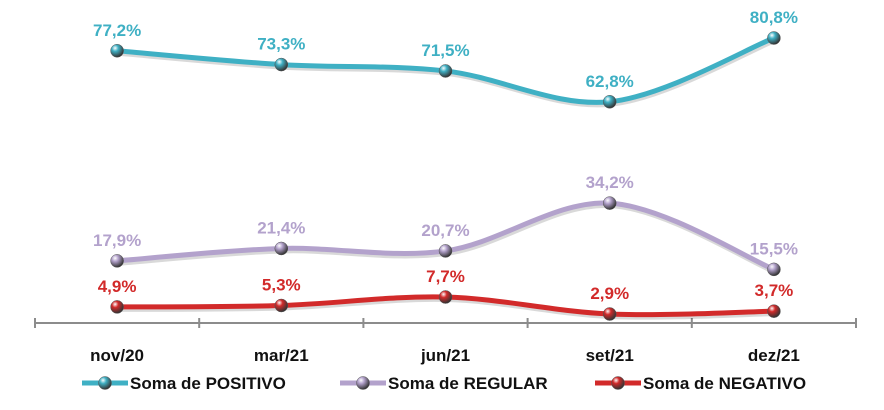  I want to click on legend-label: Soma de NEGATIVO, so click(724, 383).